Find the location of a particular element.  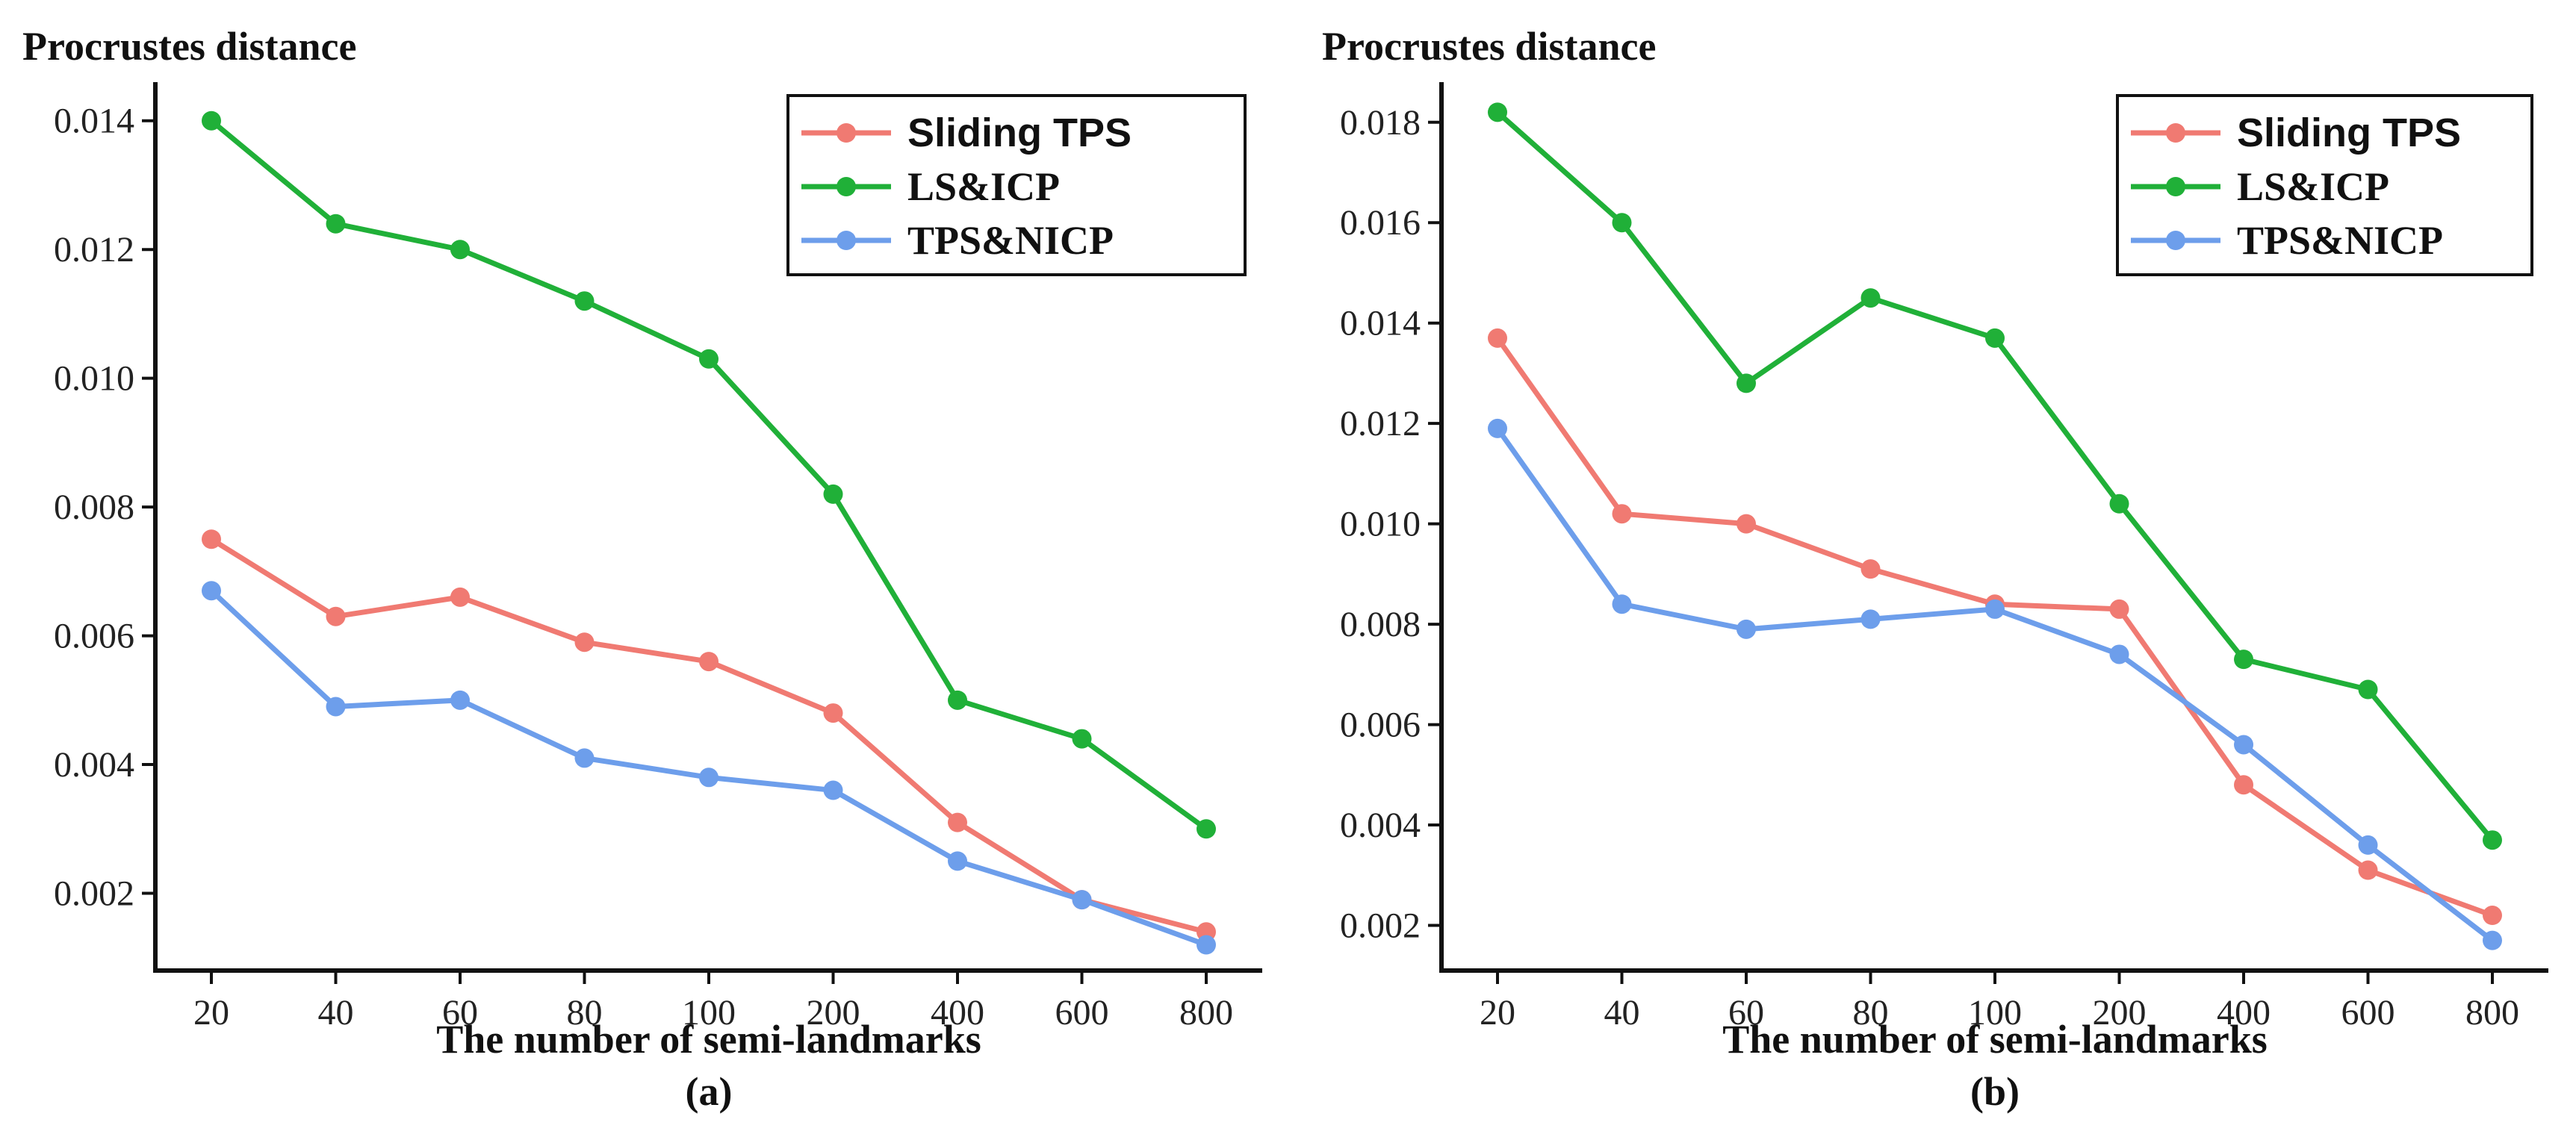

x-tick-label: 800 is located at coordinates (1206, 1013).